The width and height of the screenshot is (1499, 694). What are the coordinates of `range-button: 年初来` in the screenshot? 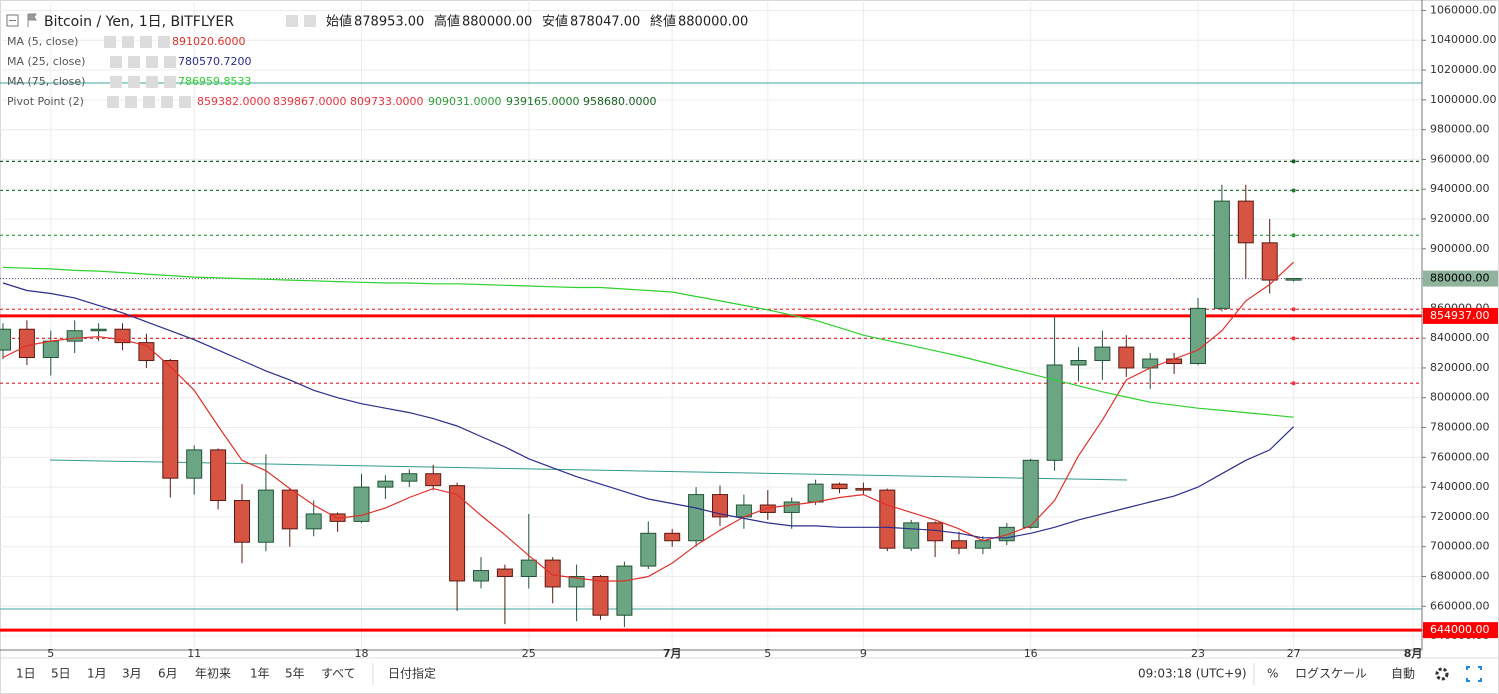 It's located at (213, 674).